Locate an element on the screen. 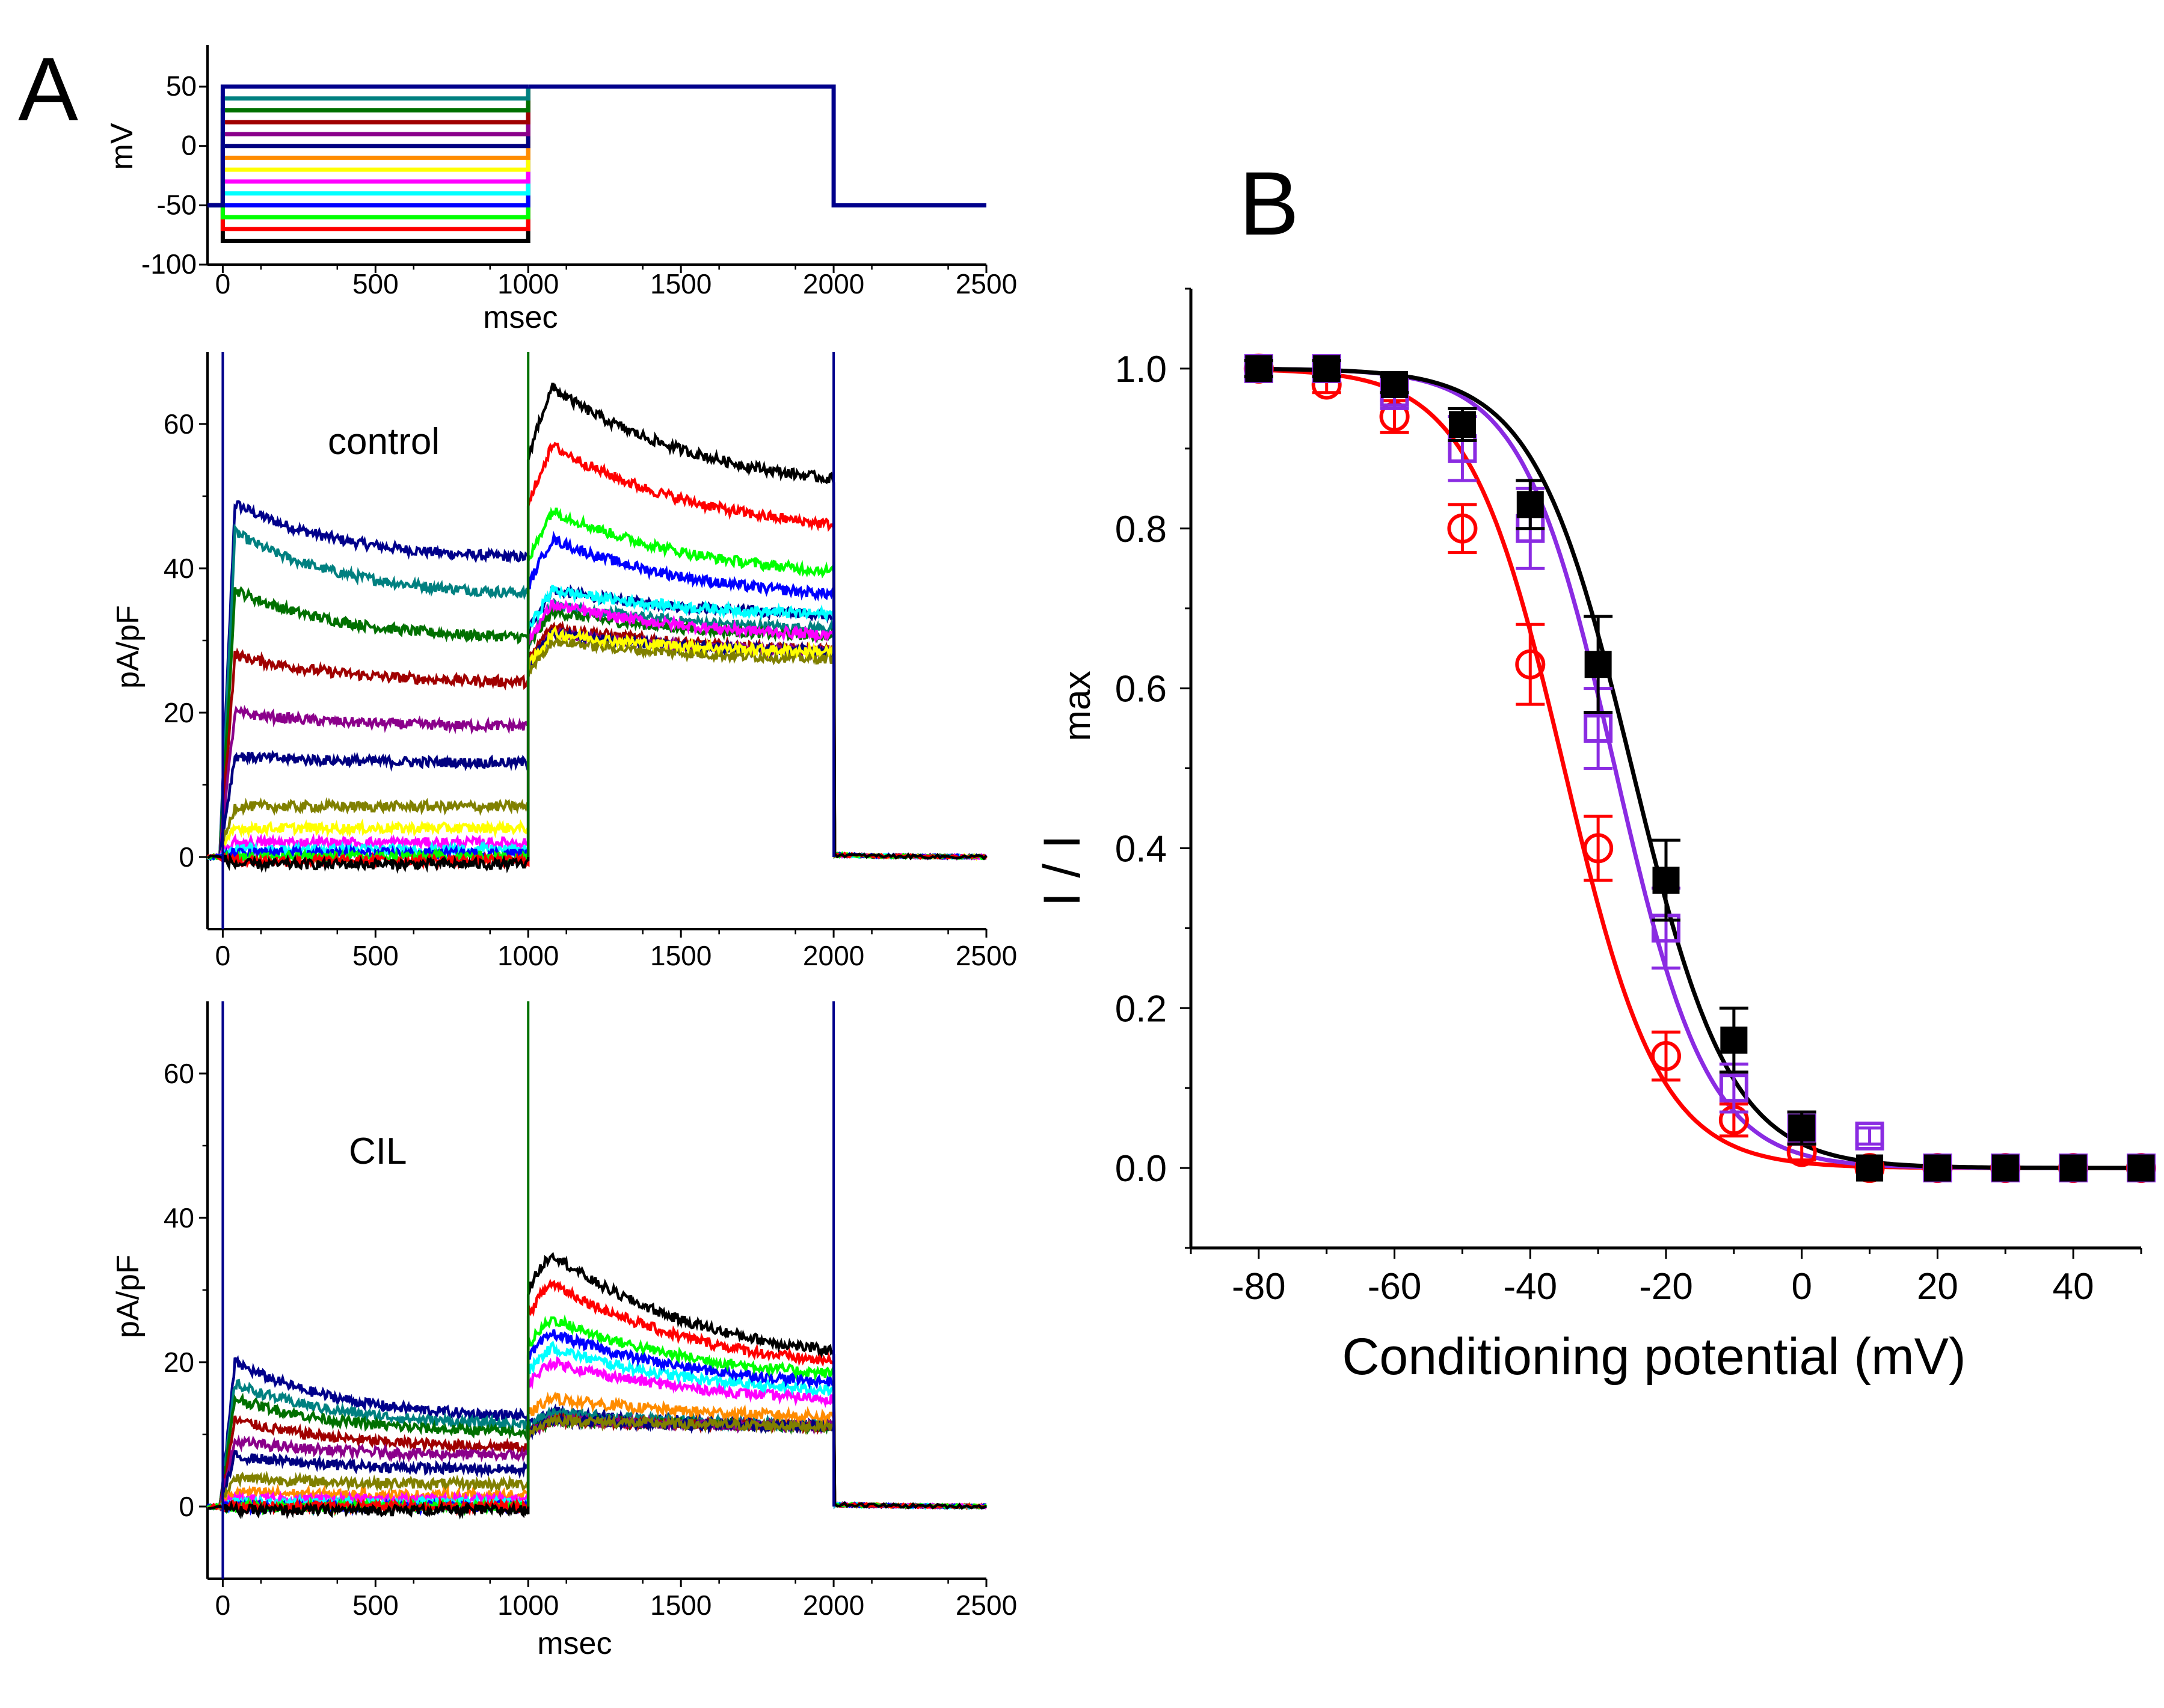 The width and height of the screenshot is (2164, 1708). protocol-test-line is located at coordinates (757, 145).